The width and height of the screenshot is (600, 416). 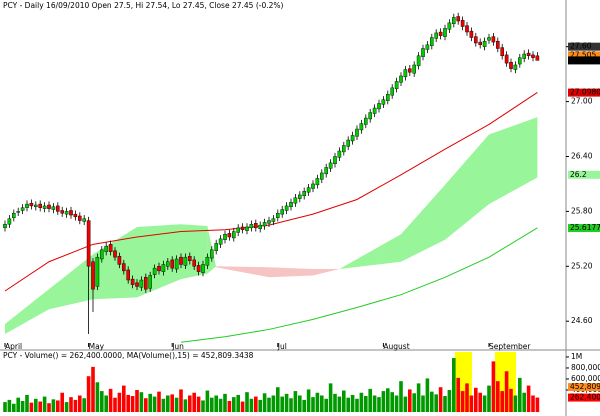 I want to click on x-tick-label: April, so click(x=13, y=346).